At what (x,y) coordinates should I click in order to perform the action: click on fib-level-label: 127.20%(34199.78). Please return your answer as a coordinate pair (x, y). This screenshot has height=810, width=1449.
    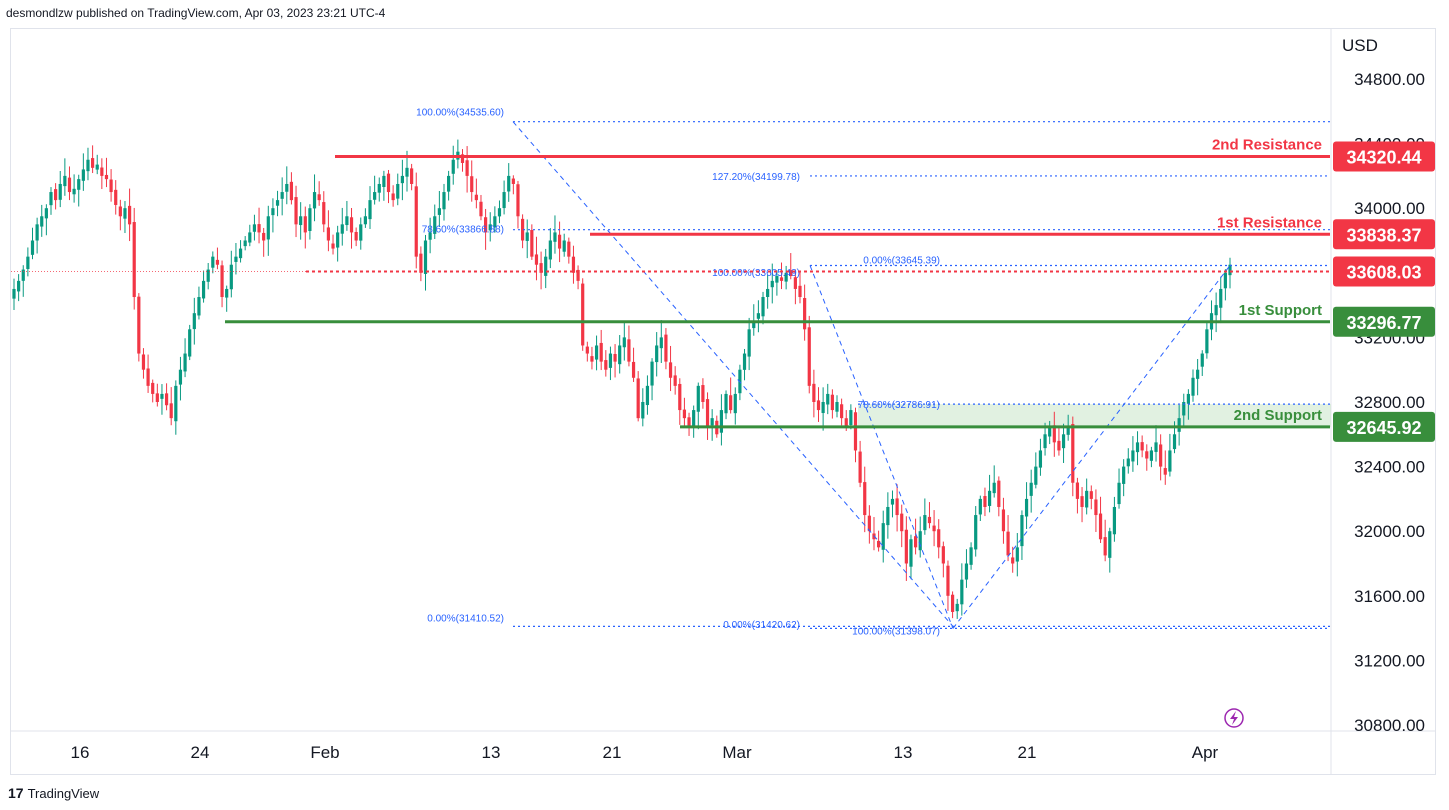
    Looking at the image, I should click on (756, 177).